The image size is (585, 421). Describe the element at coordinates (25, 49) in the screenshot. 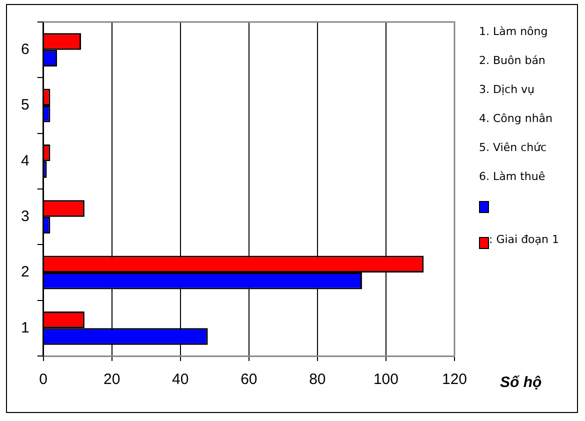

I see `y-tick-label: 6` at that location.